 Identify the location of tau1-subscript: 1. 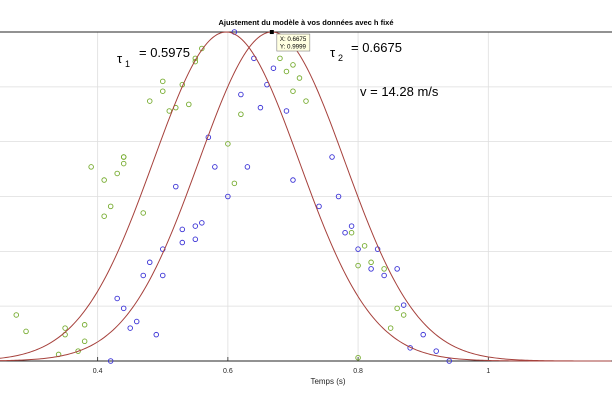
(127, 64).